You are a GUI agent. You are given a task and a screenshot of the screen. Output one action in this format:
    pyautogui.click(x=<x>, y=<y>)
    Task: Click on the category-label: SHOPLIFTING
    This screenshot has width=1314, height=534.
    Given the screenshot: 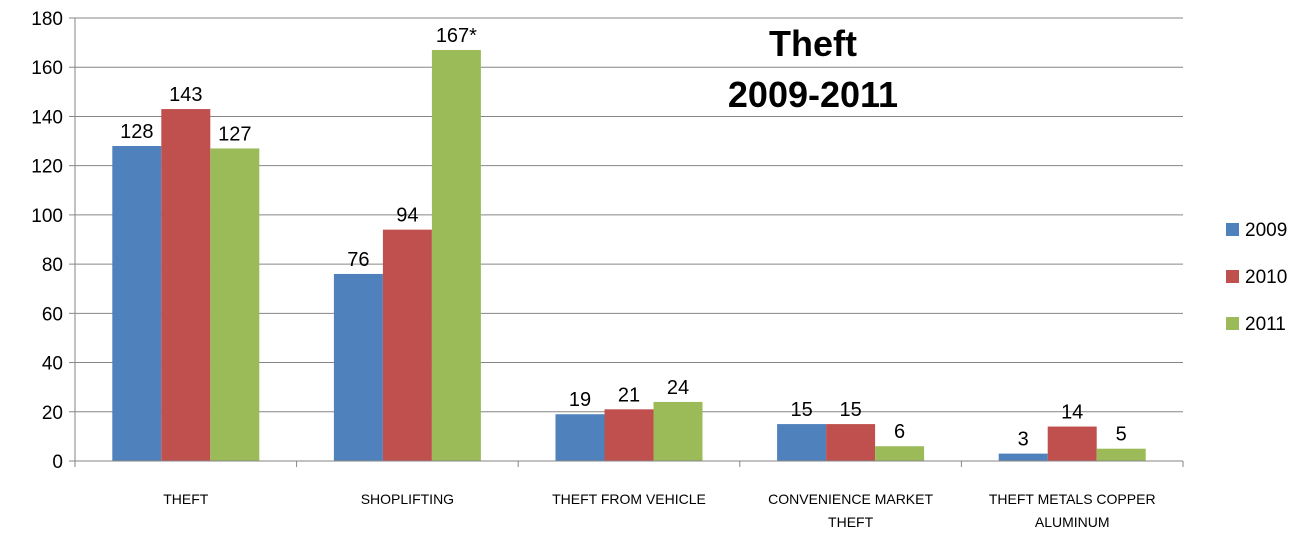 What is the action you would take?
    pyautogui.click(x=407, y=499)
    